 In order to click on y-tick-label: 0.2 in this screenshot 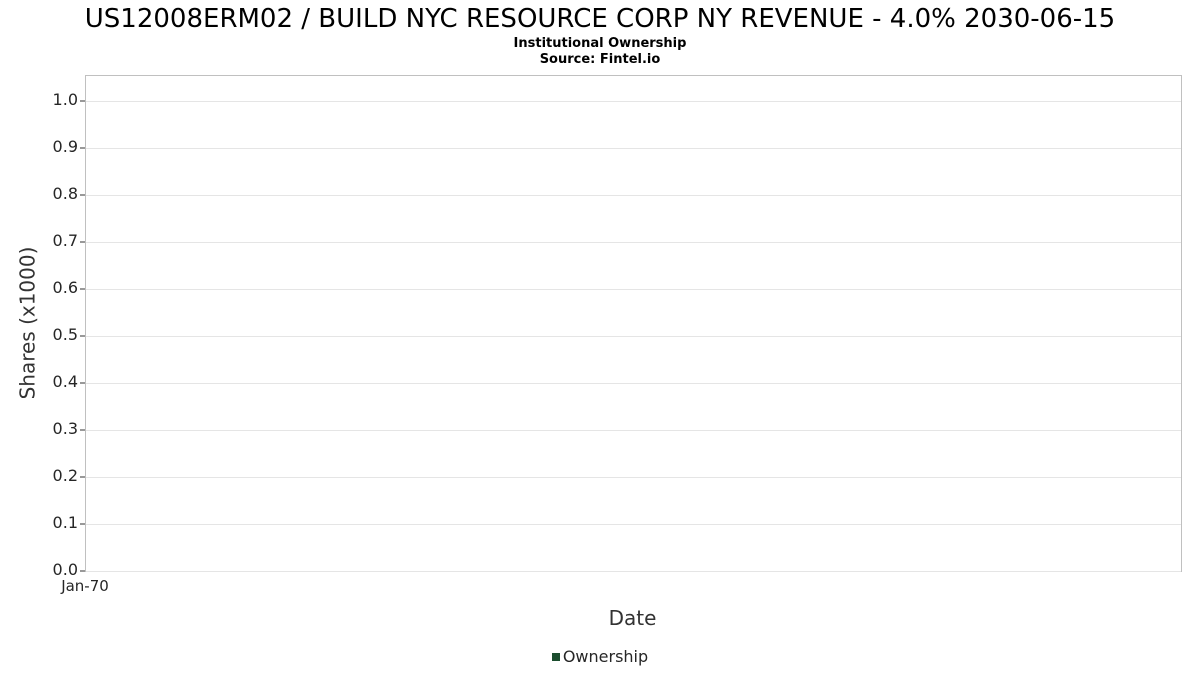, I will do `click(65, 475)`.